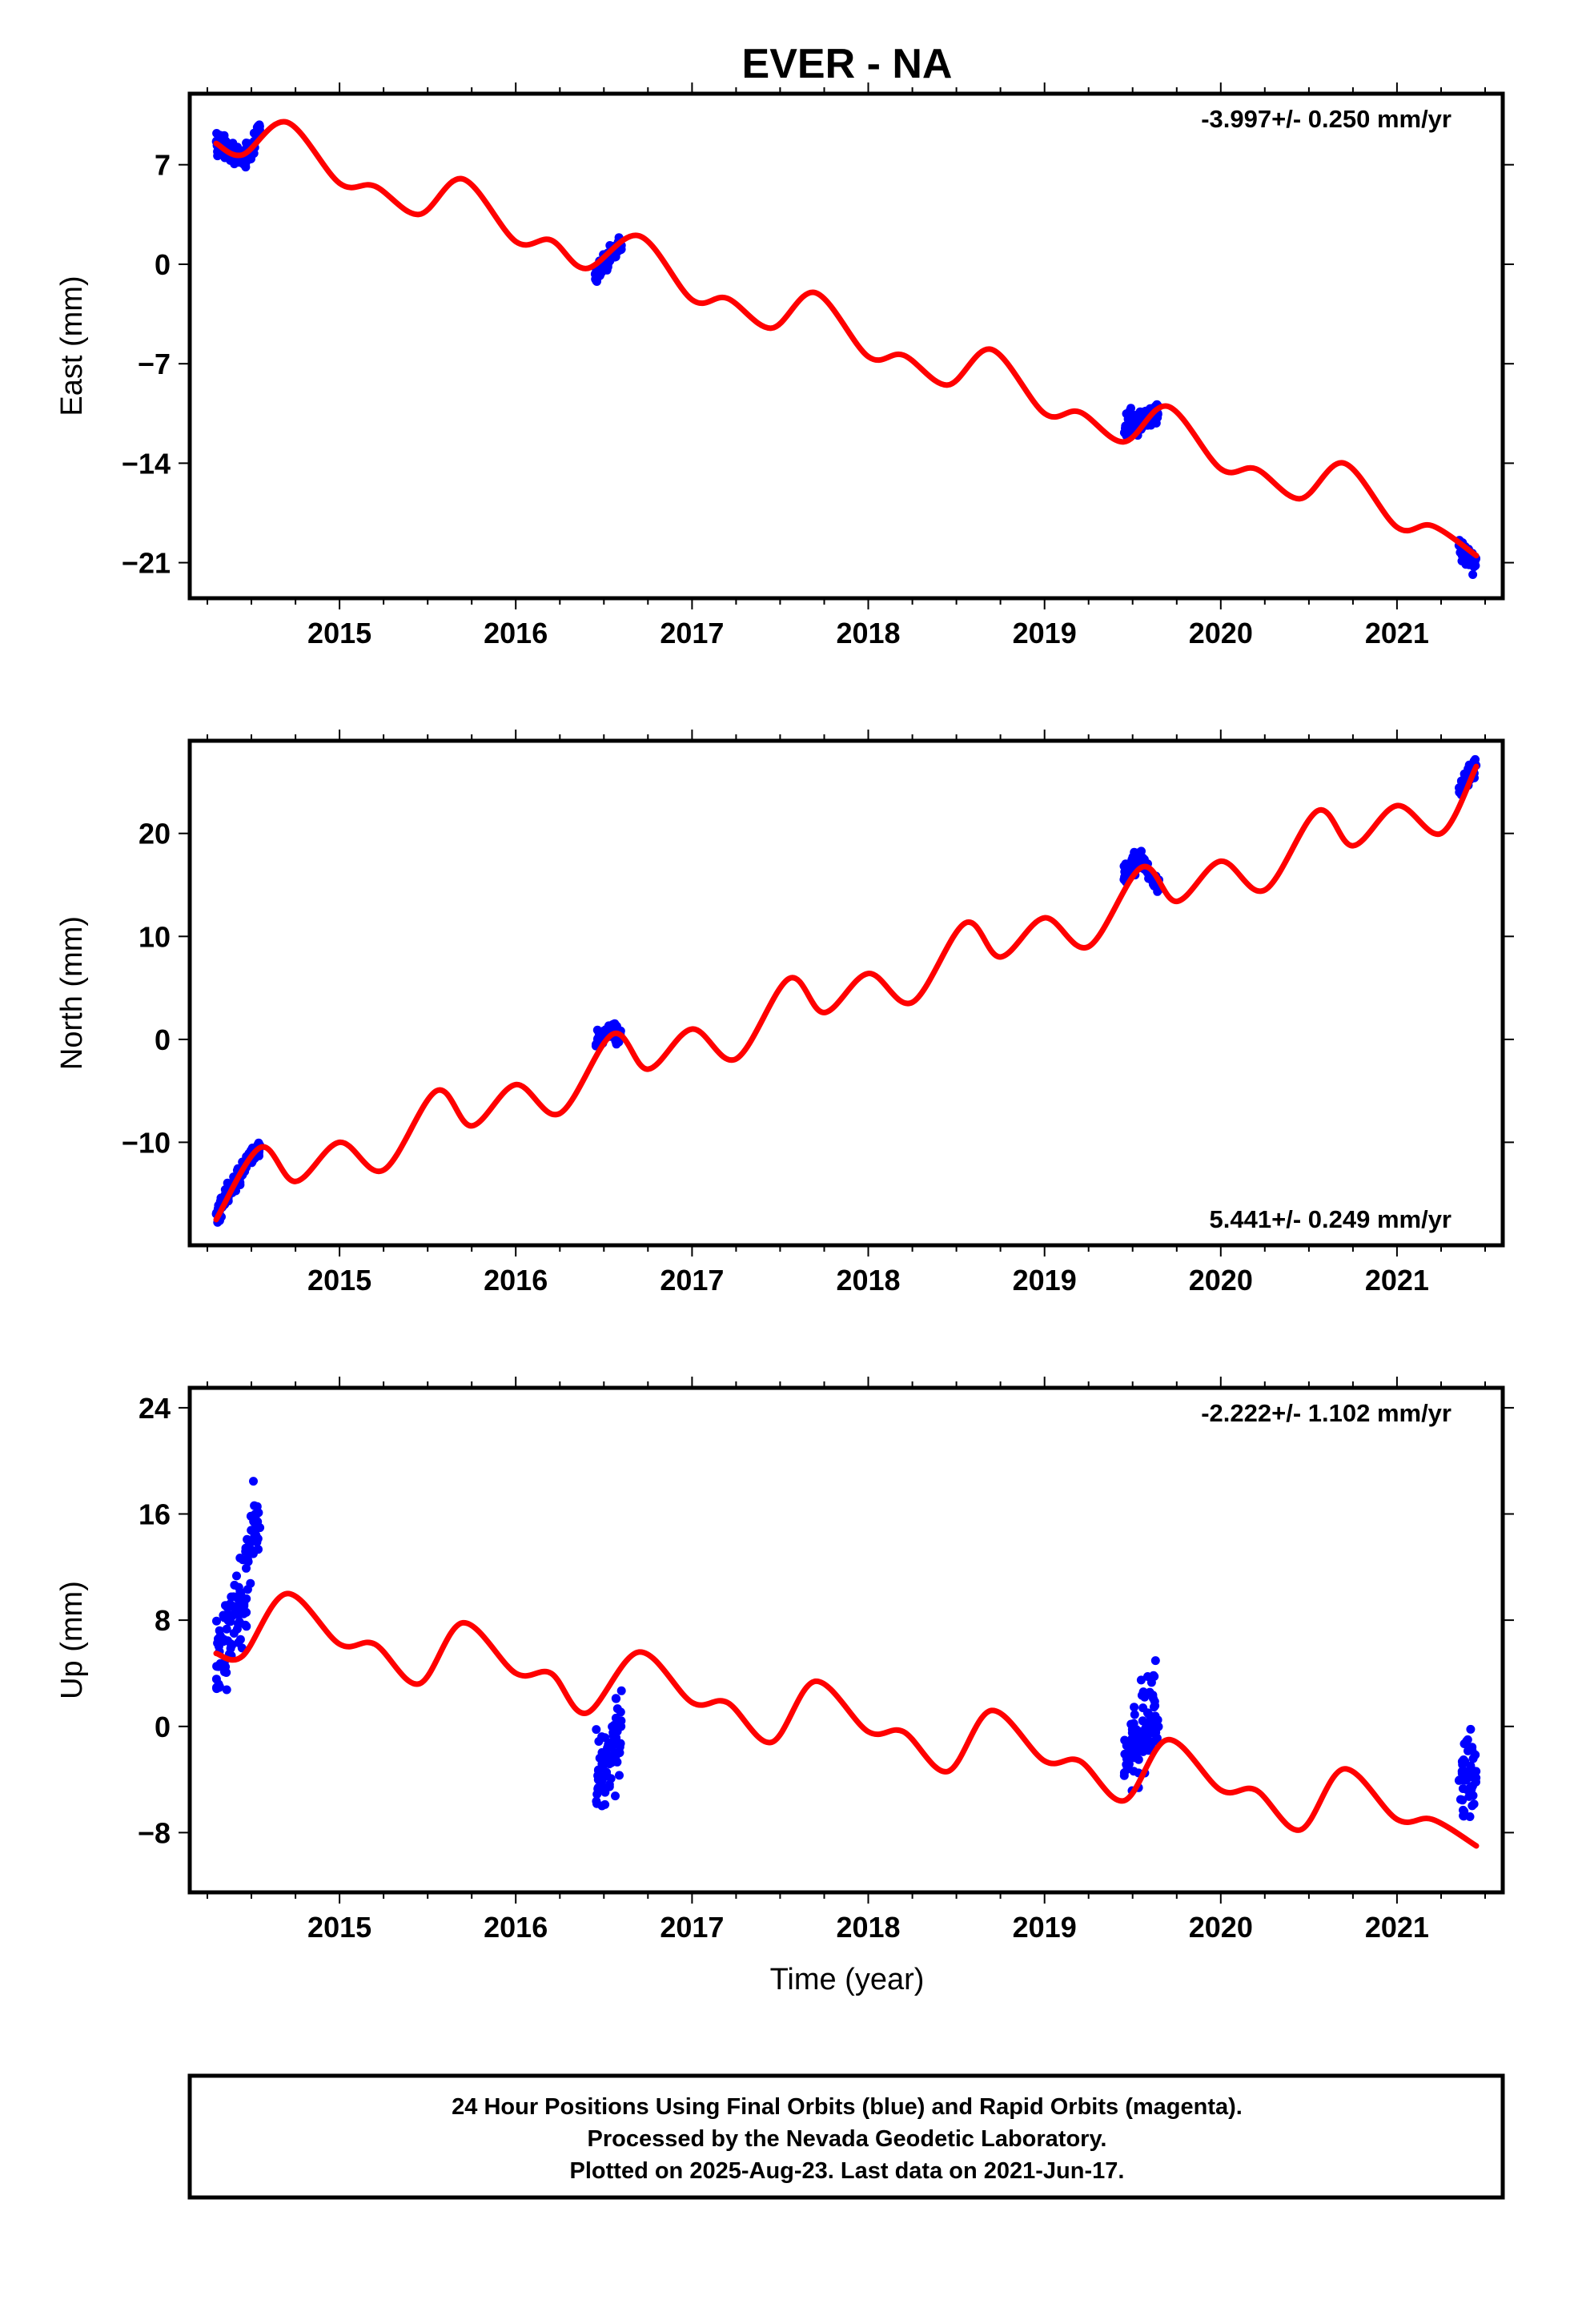 This screenshot has width=1582, height=2324. What do you see at coordinates (72, 1640) in the screenshot?
I see `y-axis-label: Up (mm)` at bounding box center [72, 1640].